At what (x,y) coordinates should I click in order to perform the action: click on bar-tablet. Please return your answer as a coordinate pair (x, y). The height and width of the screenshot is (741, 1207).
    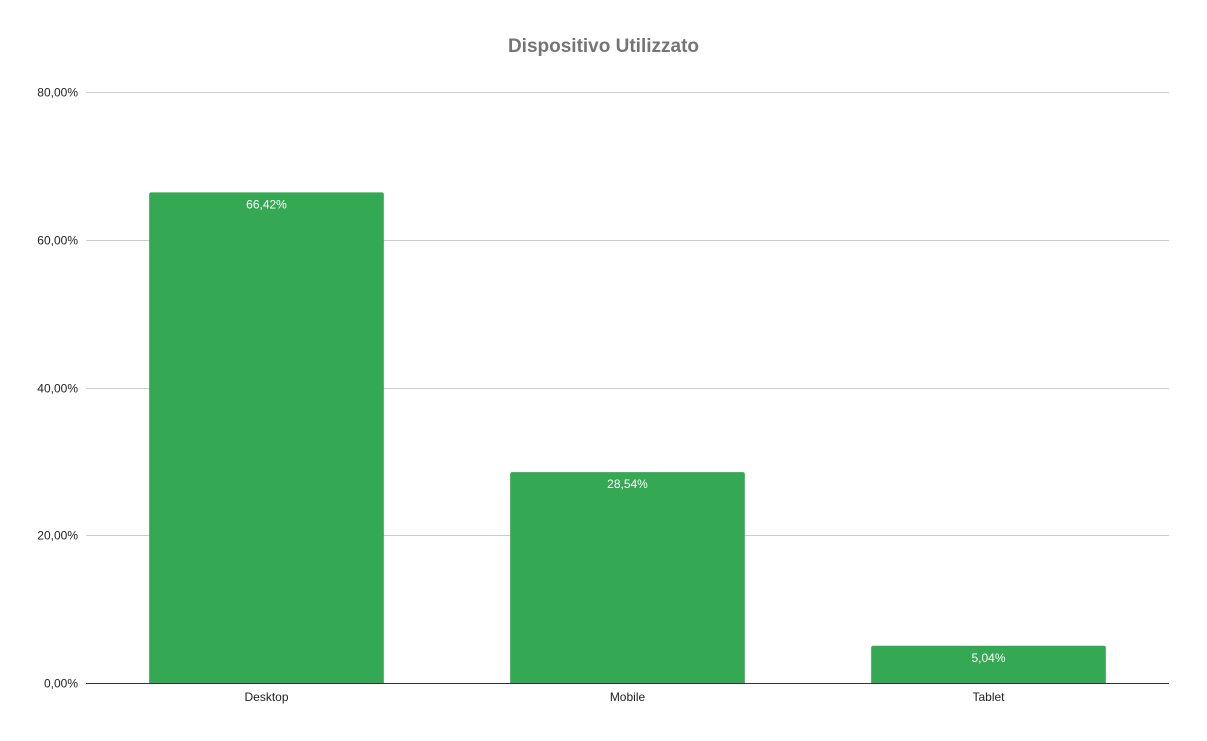
    Looking at the image, I should click on (988, 664).